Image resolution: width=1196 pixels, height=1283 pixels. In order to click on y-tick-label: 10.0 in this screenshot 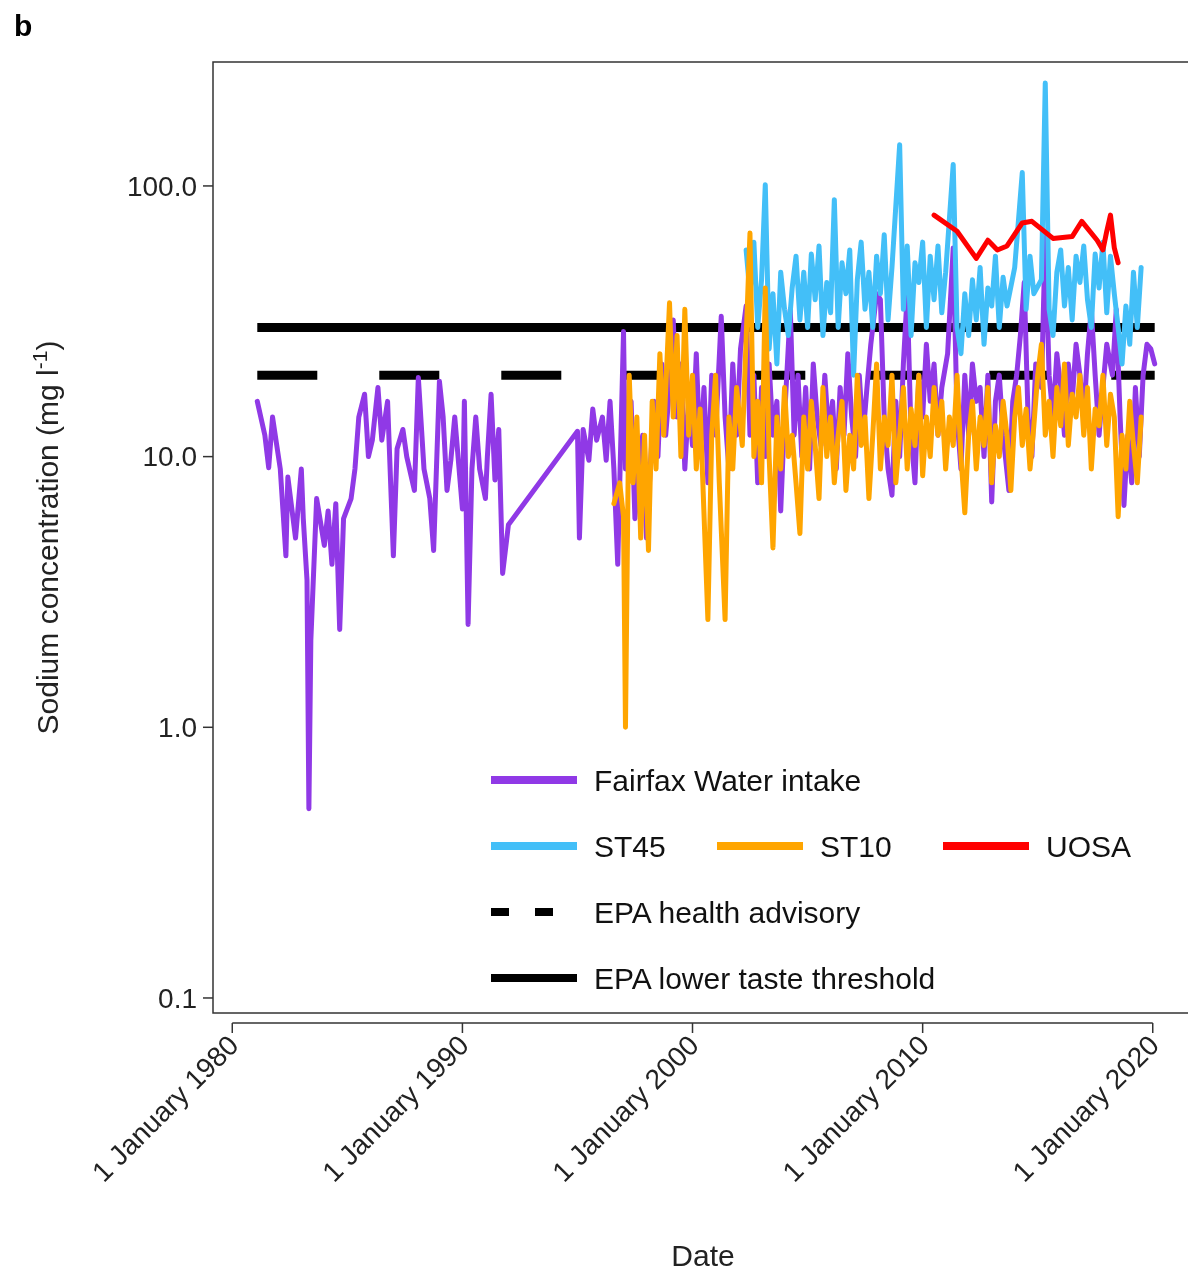, I will do `click(169, 457)`.